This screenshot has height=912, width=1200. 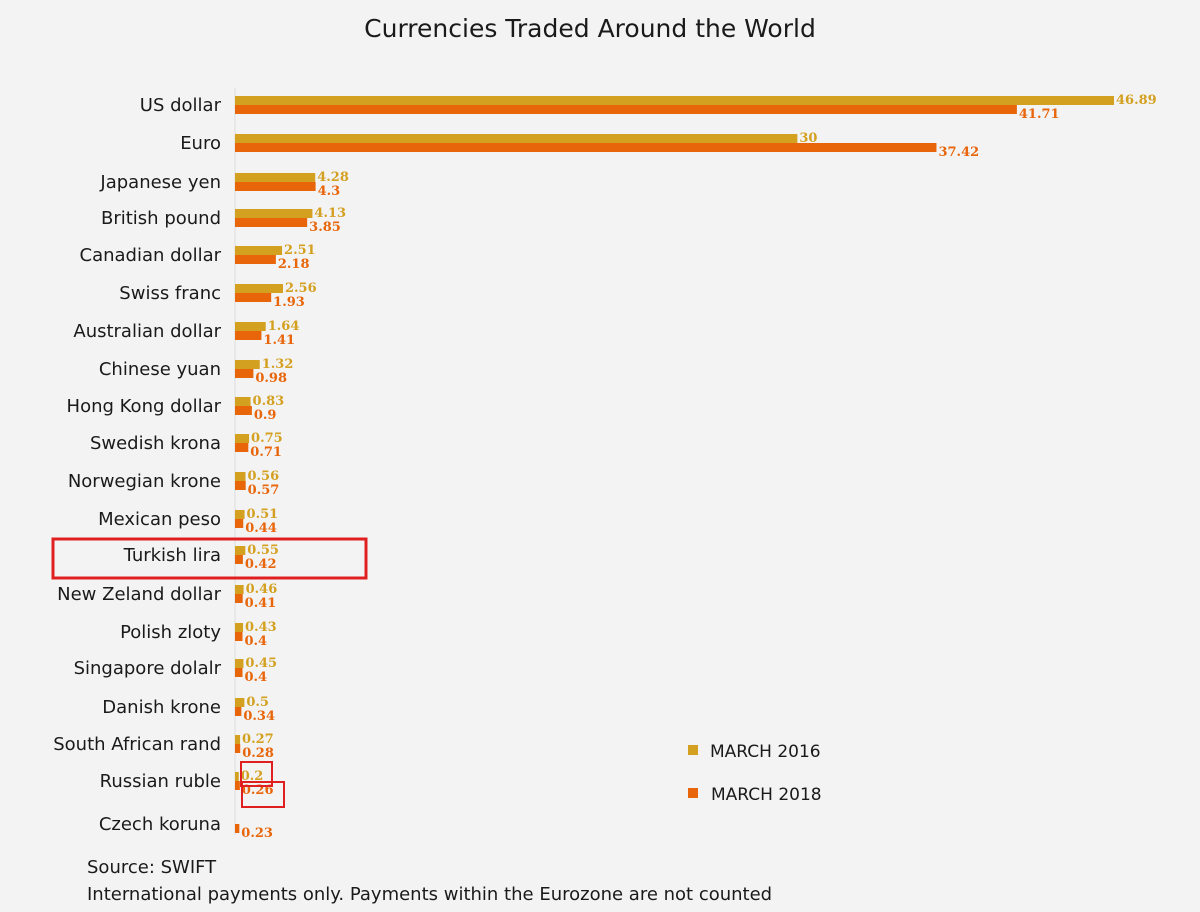 I want to click on value-label-2018: 37.42, so click(x=958, y=152).